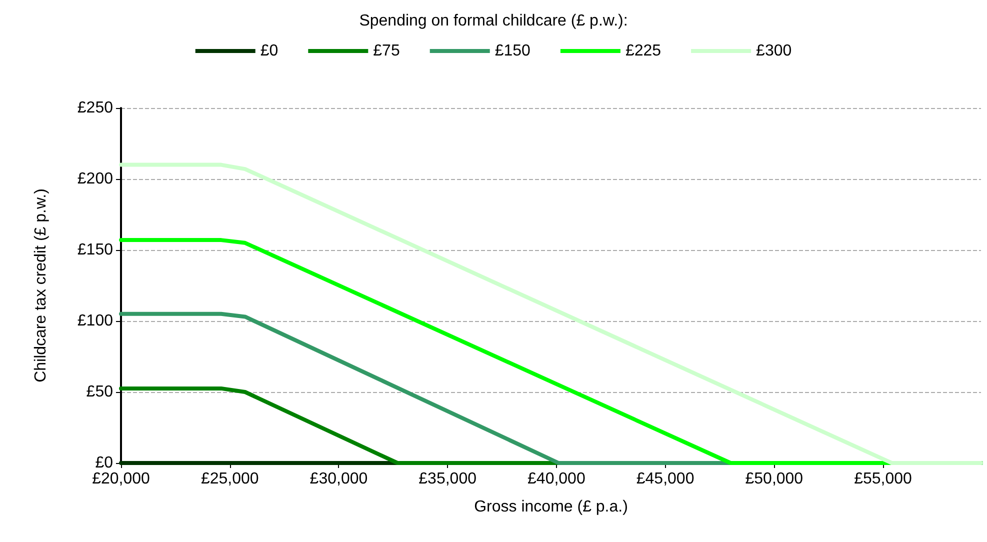 This screenshot has width=987, height=542. I want to click on y-axis-title: Childcare tax credit (£ p.w.), so click(41, 285).